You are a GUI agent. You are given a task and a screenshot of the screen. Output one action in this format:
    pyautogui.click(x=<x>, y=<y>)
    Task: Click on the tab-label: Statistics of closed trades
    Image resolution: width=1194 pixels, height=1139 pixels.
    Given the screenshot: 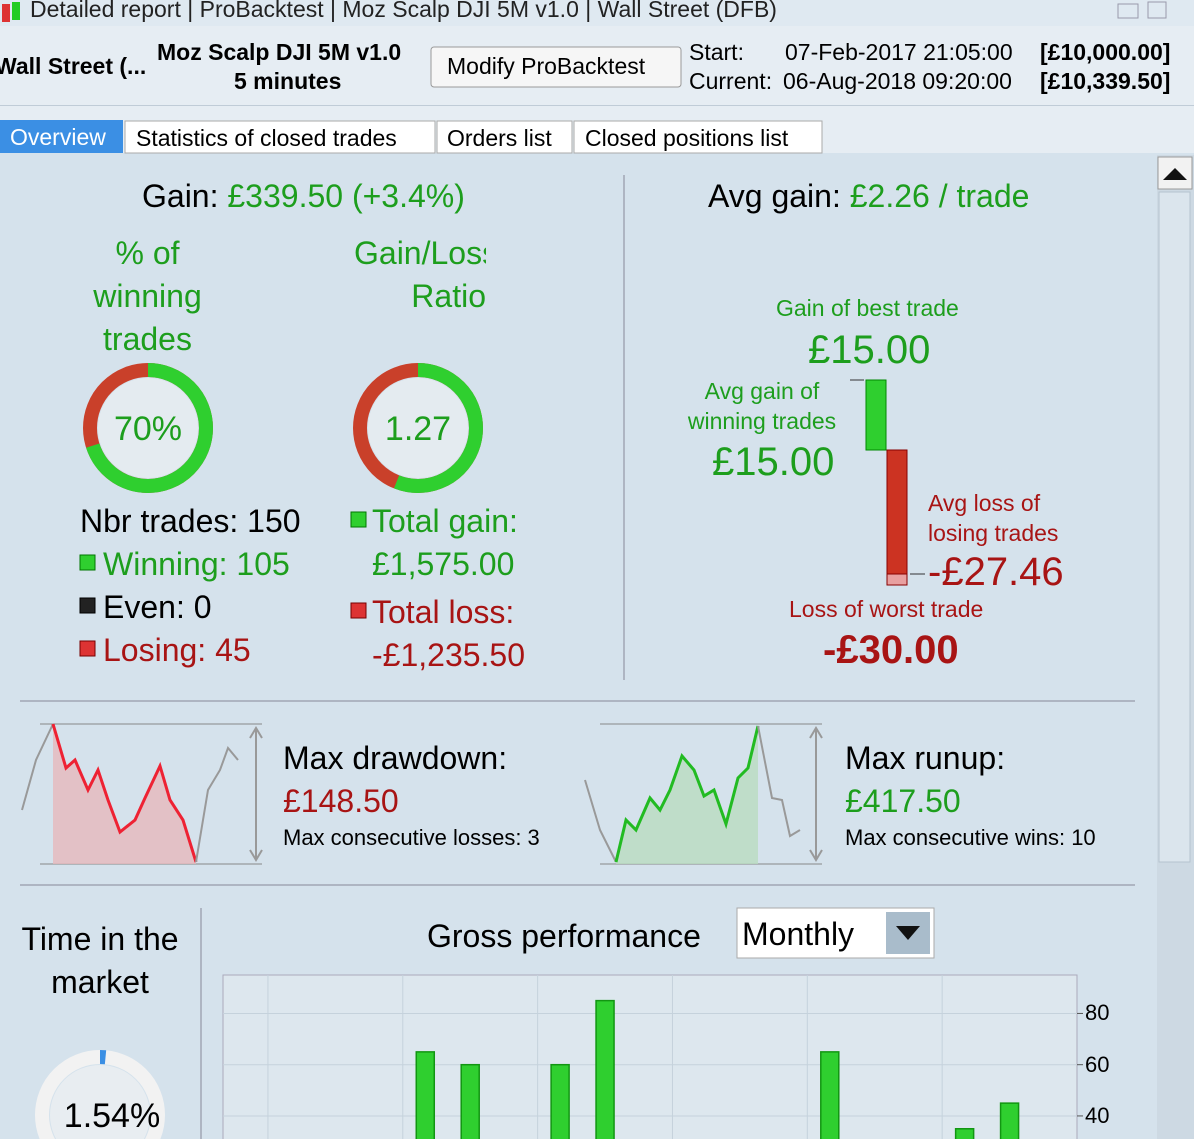 What is the action you would take?
    pyautogui.click(x=266, y=138)
    